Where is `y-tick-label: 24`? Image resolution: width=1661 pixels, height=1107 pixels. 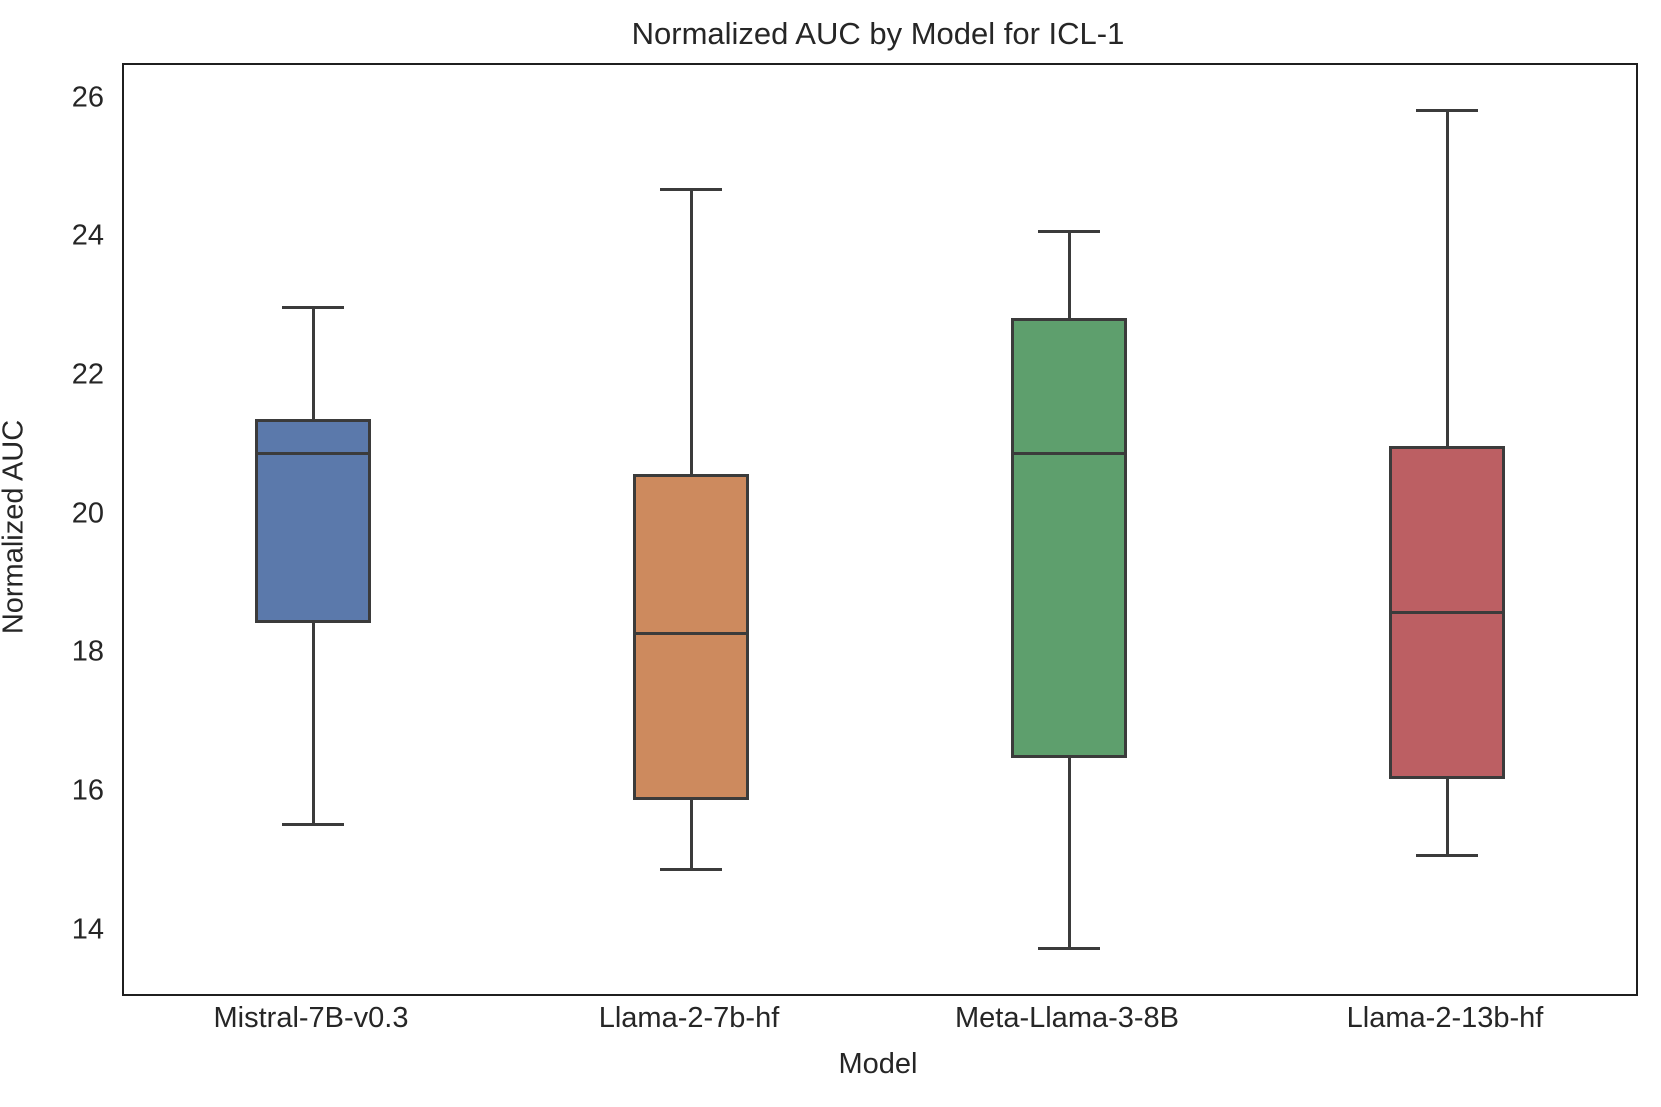
y-tick-label: 24 is located at coordinates (87, 235).